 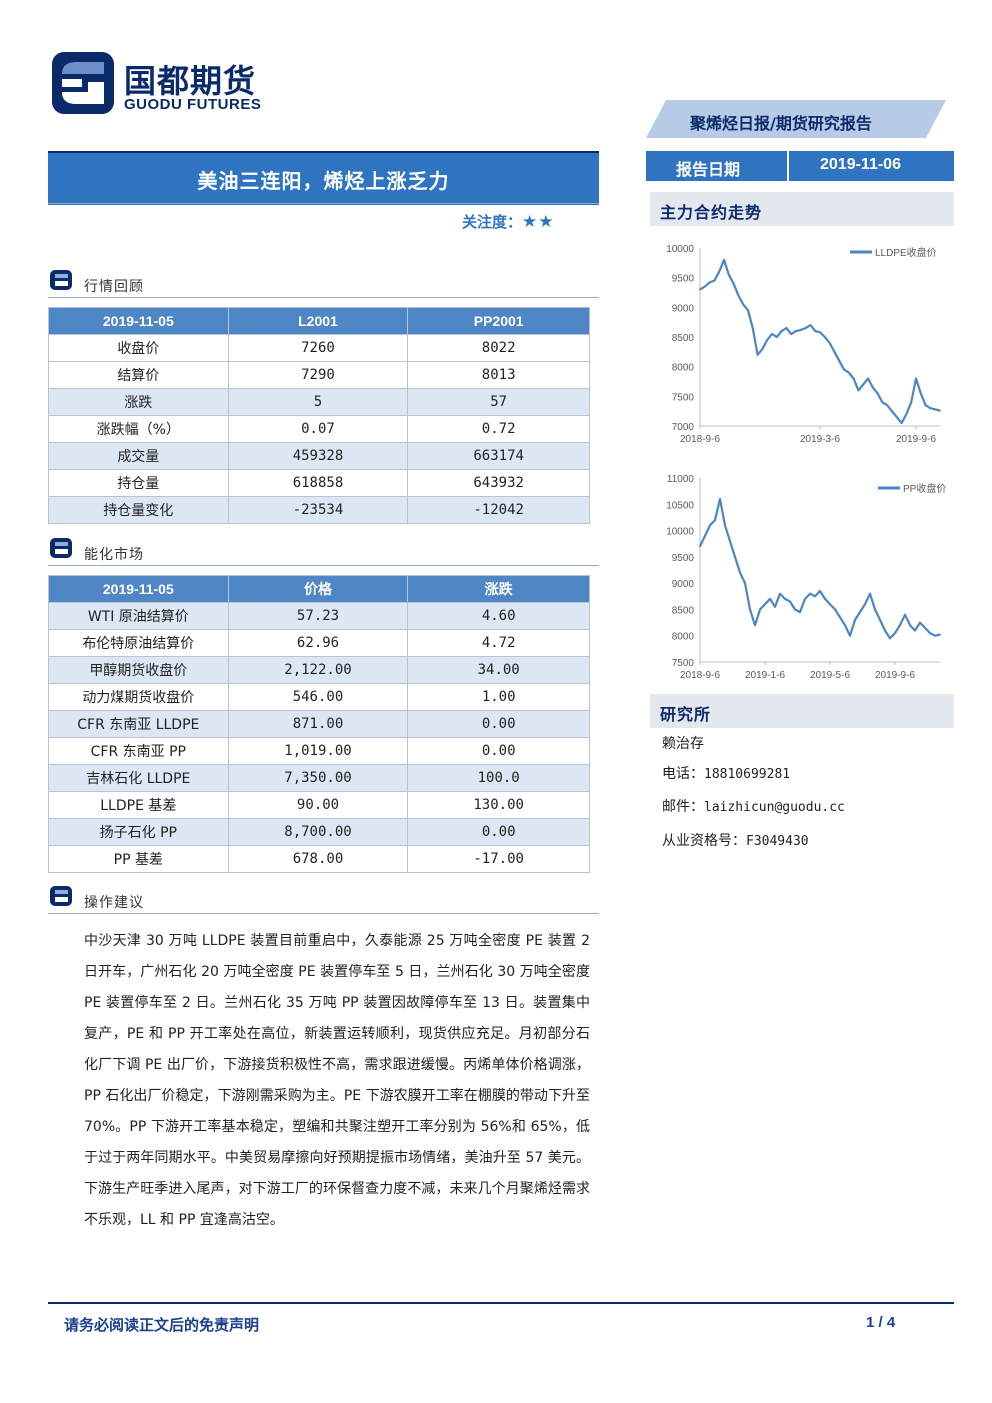 What do you see at coordinates (318, 778) in the screenshot?
I see `price-value: 7,350.00` at bounding box center [318, 778].